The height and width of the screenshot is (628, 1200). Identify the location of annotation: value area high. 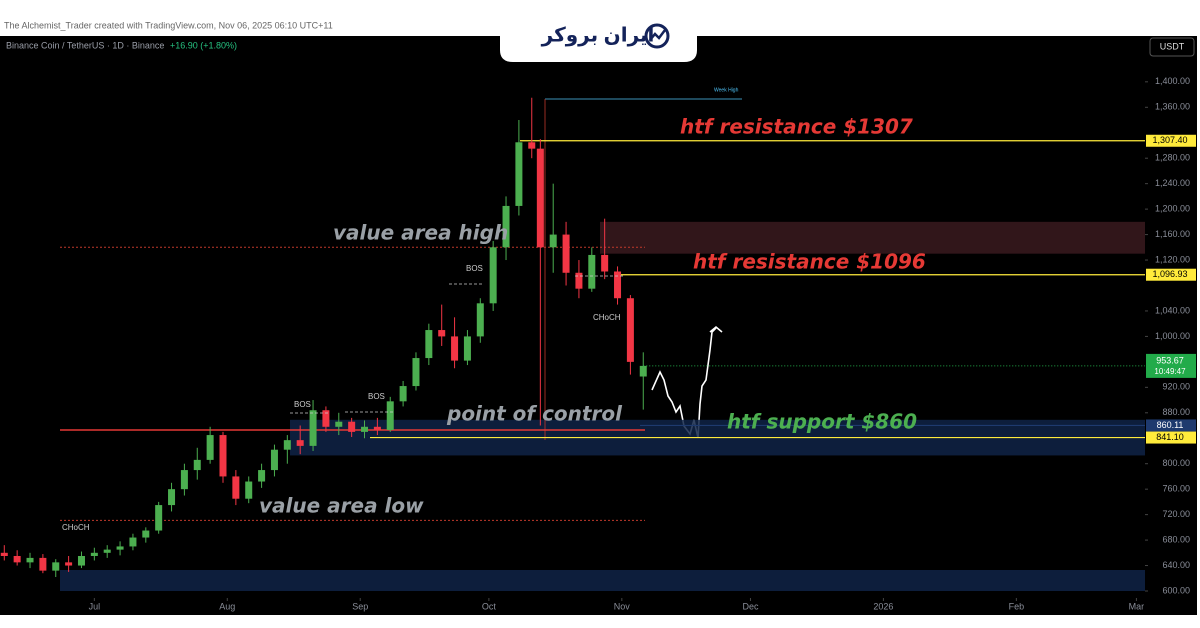
(420, 233).